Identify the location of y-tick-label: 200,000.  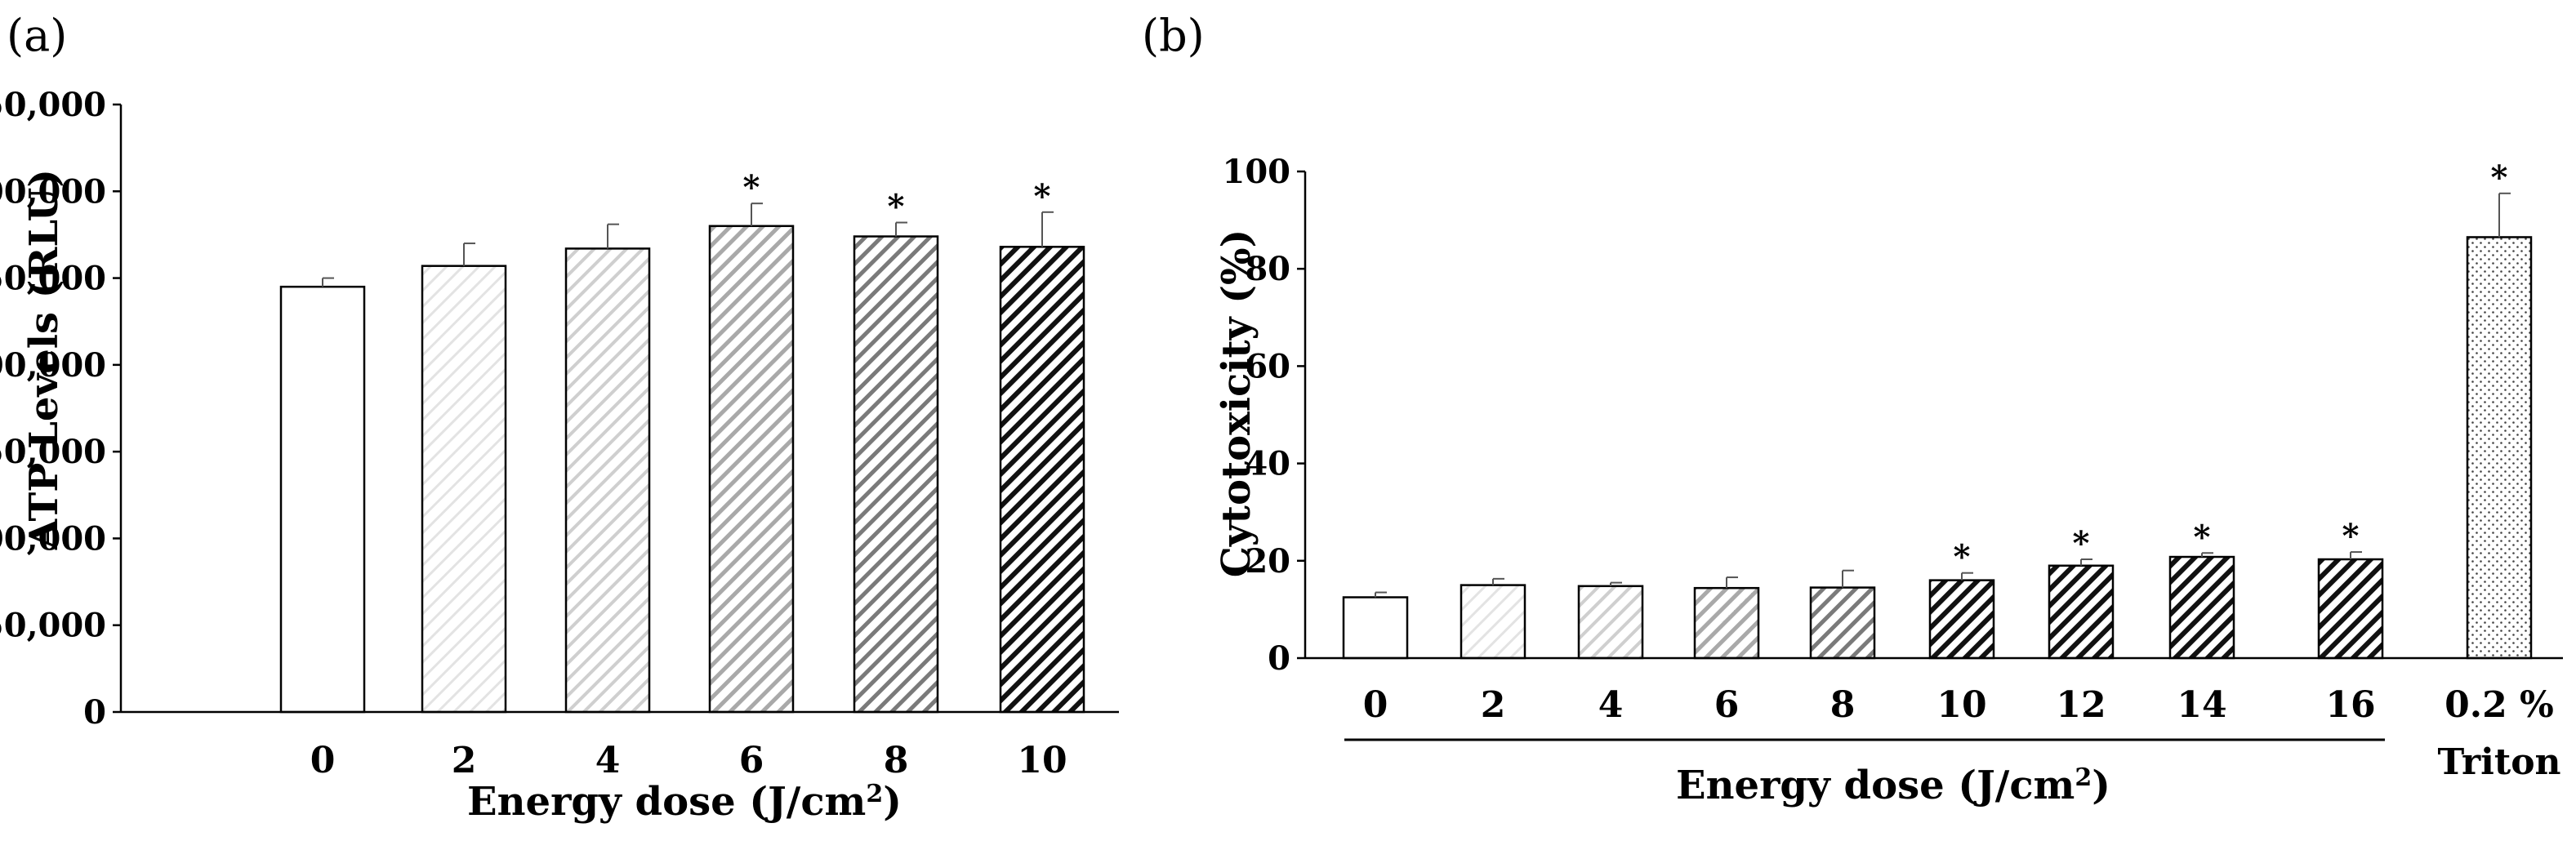
(53, 365).